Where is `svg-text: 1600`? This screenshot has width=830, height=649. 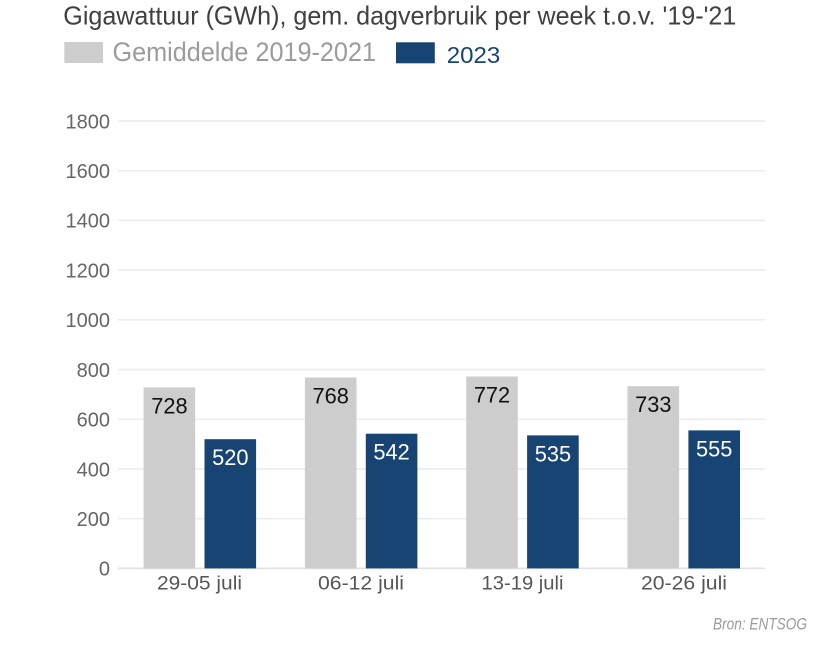 svg-text: 1600 is located at coordinates (88, 172).